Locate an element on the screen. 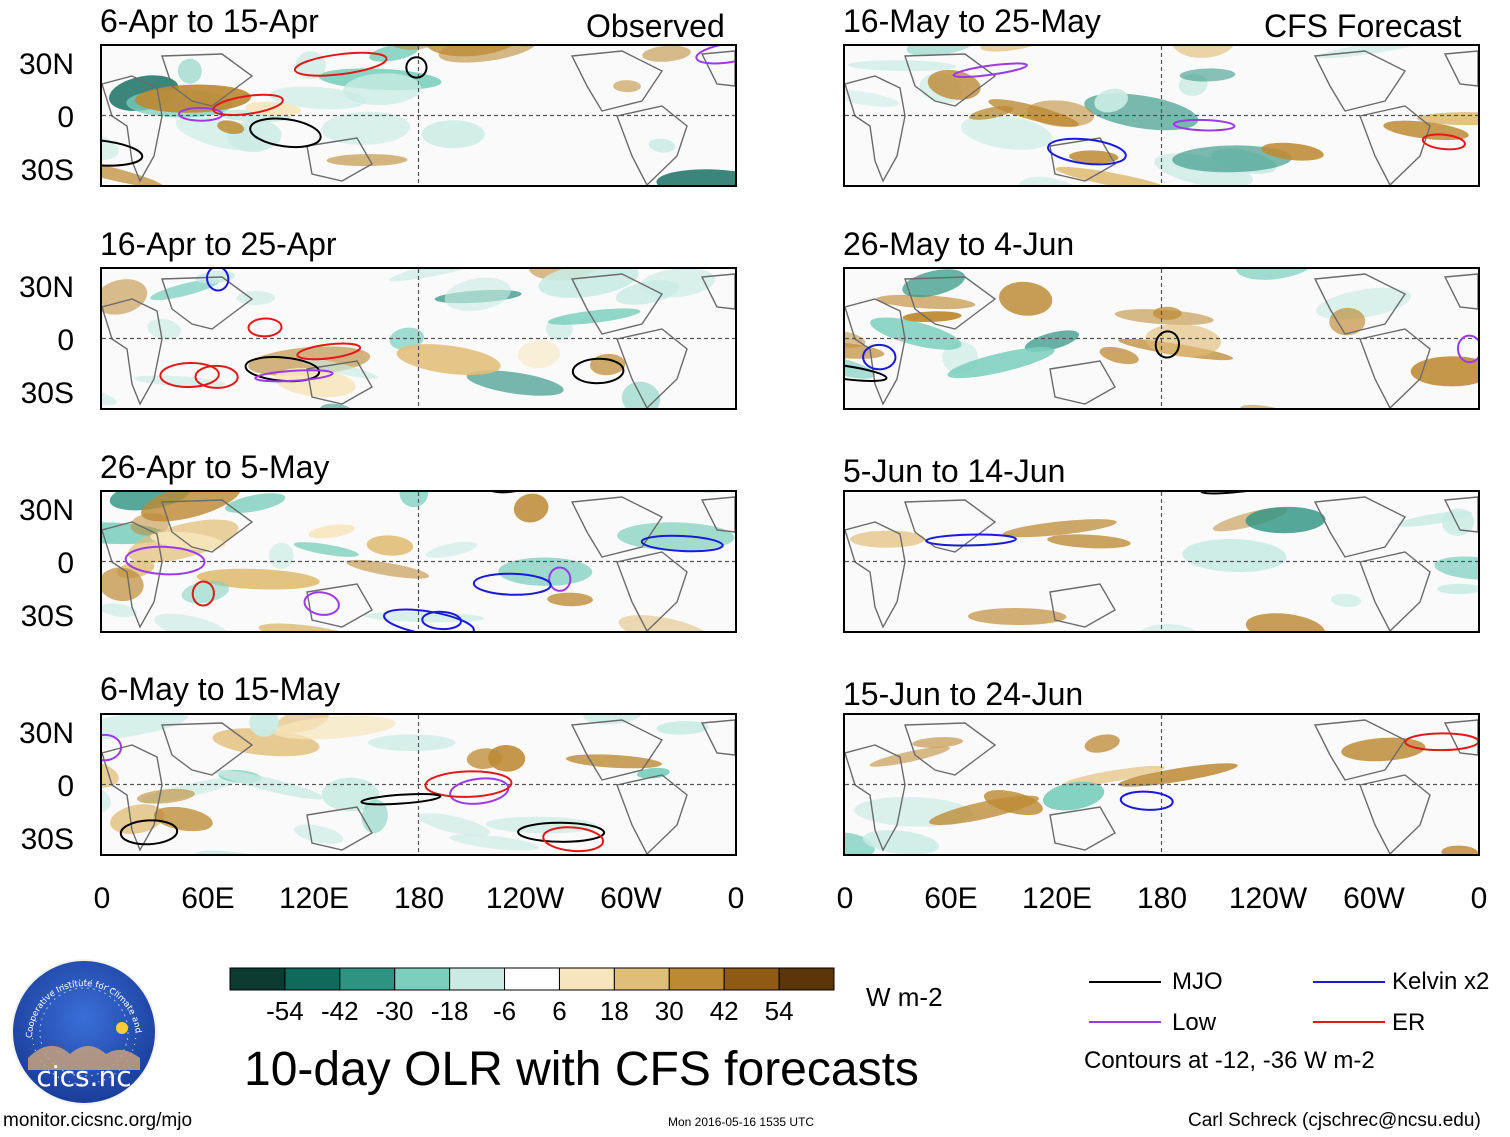 This screenshot has height=1137, width=1510. colorbar-tick-label: -18 is located at coordinates (449, 1011).